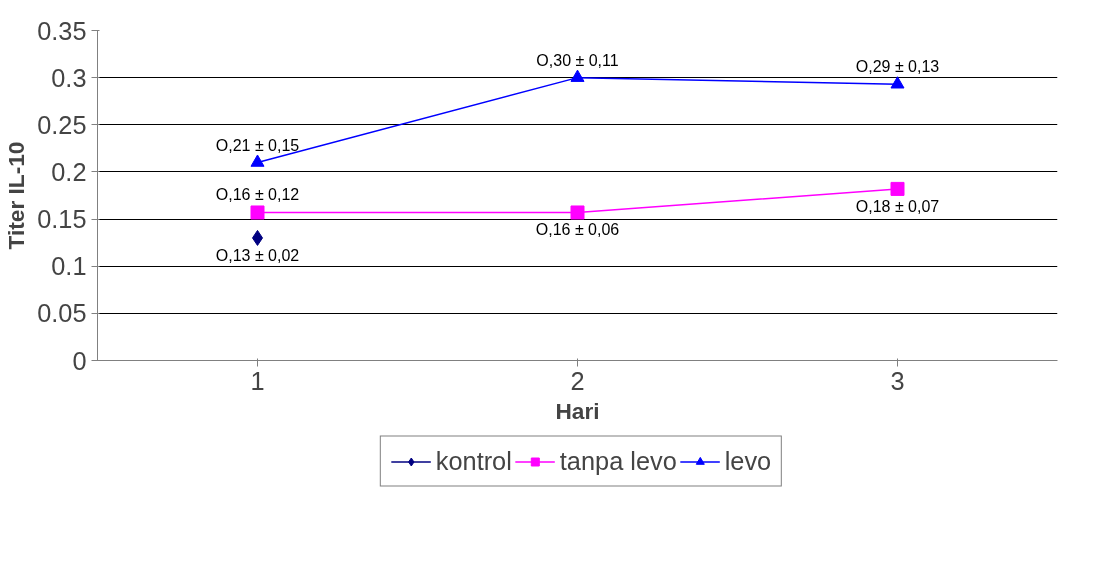 The height and width of the screenshot is (587, 1117). I want to click on y-tick-label: 0.25, so click(62, 124).